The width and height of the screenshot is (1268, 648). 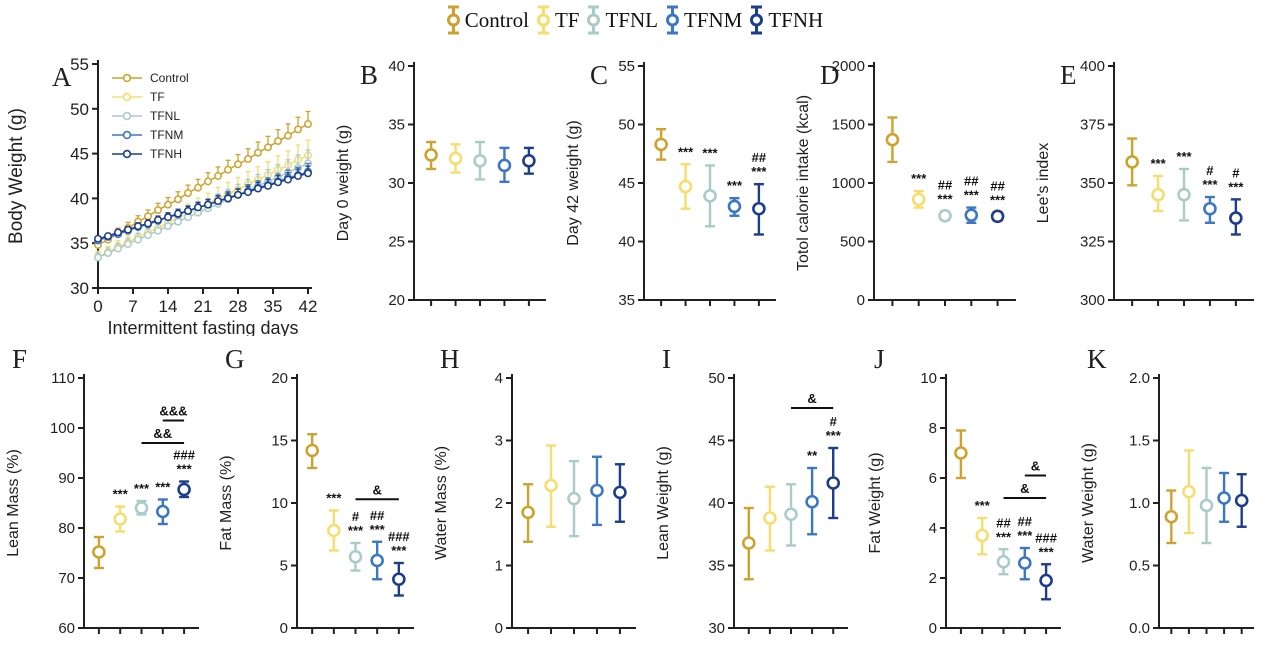 I want to click on svg-text: 42, so click(x=308, y=306).